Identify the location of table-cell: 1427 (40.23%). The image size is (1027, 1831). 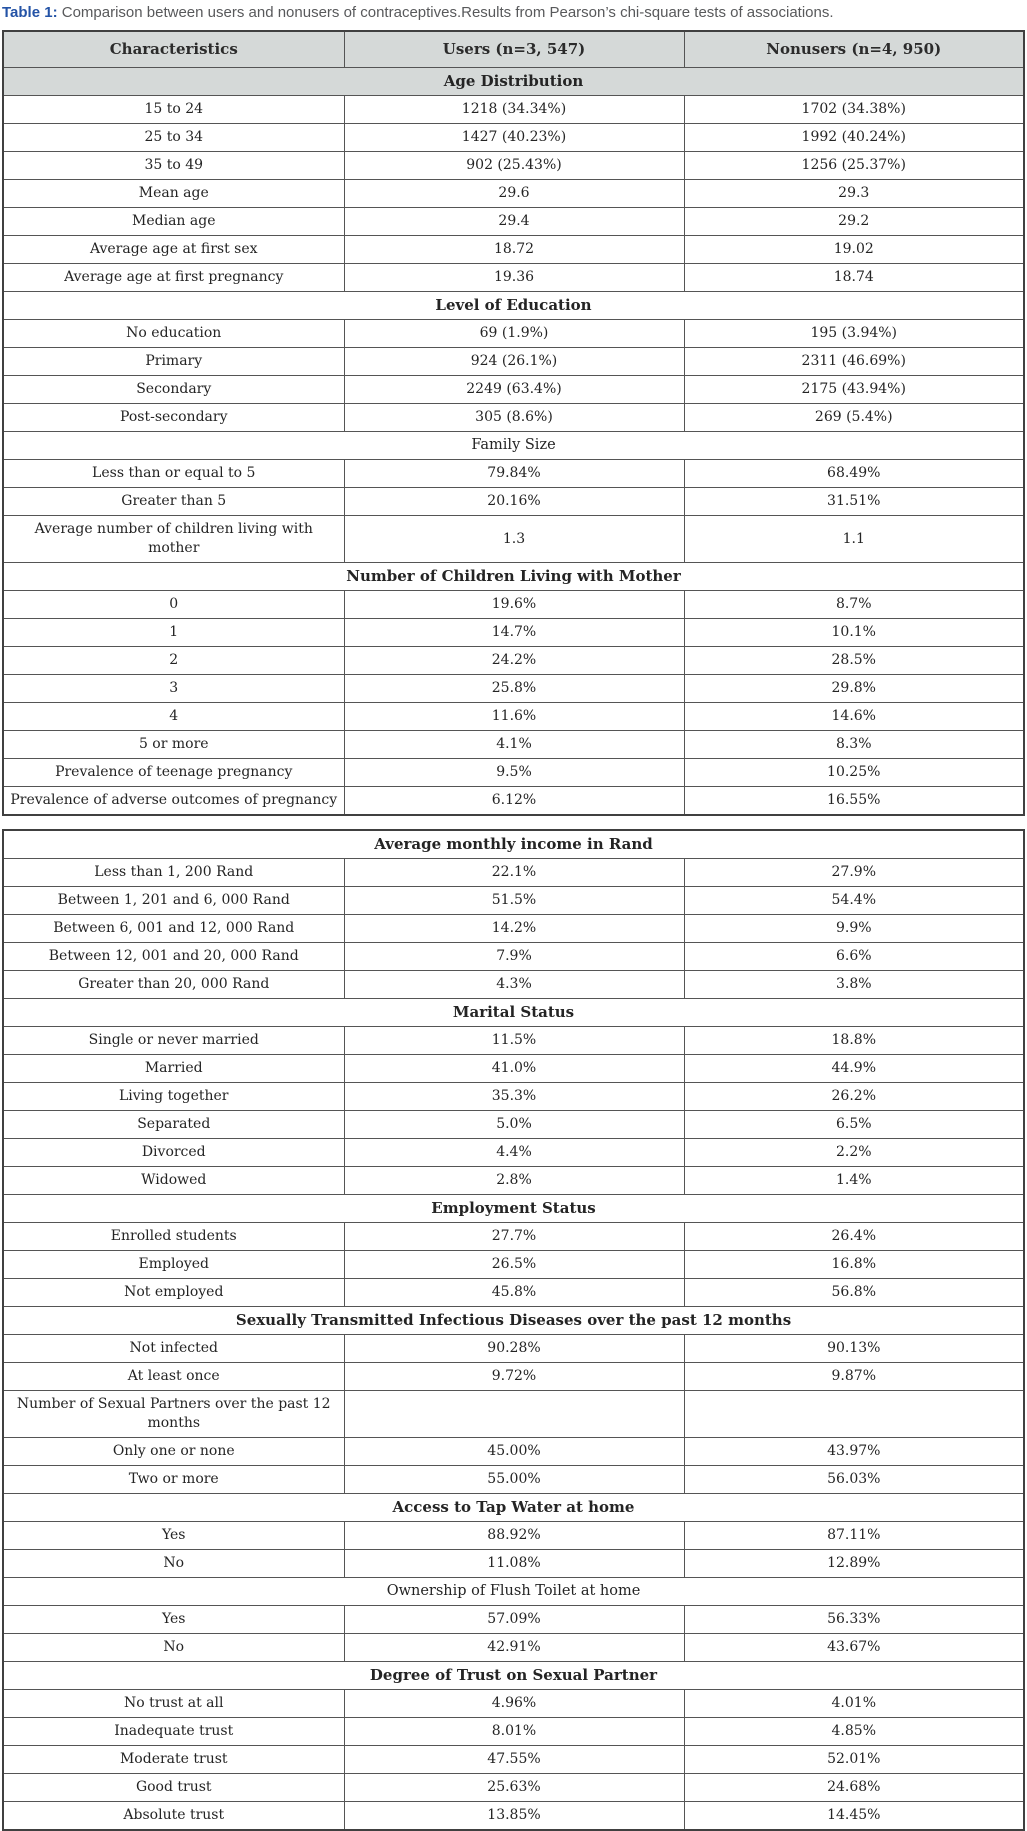
(514, 137).